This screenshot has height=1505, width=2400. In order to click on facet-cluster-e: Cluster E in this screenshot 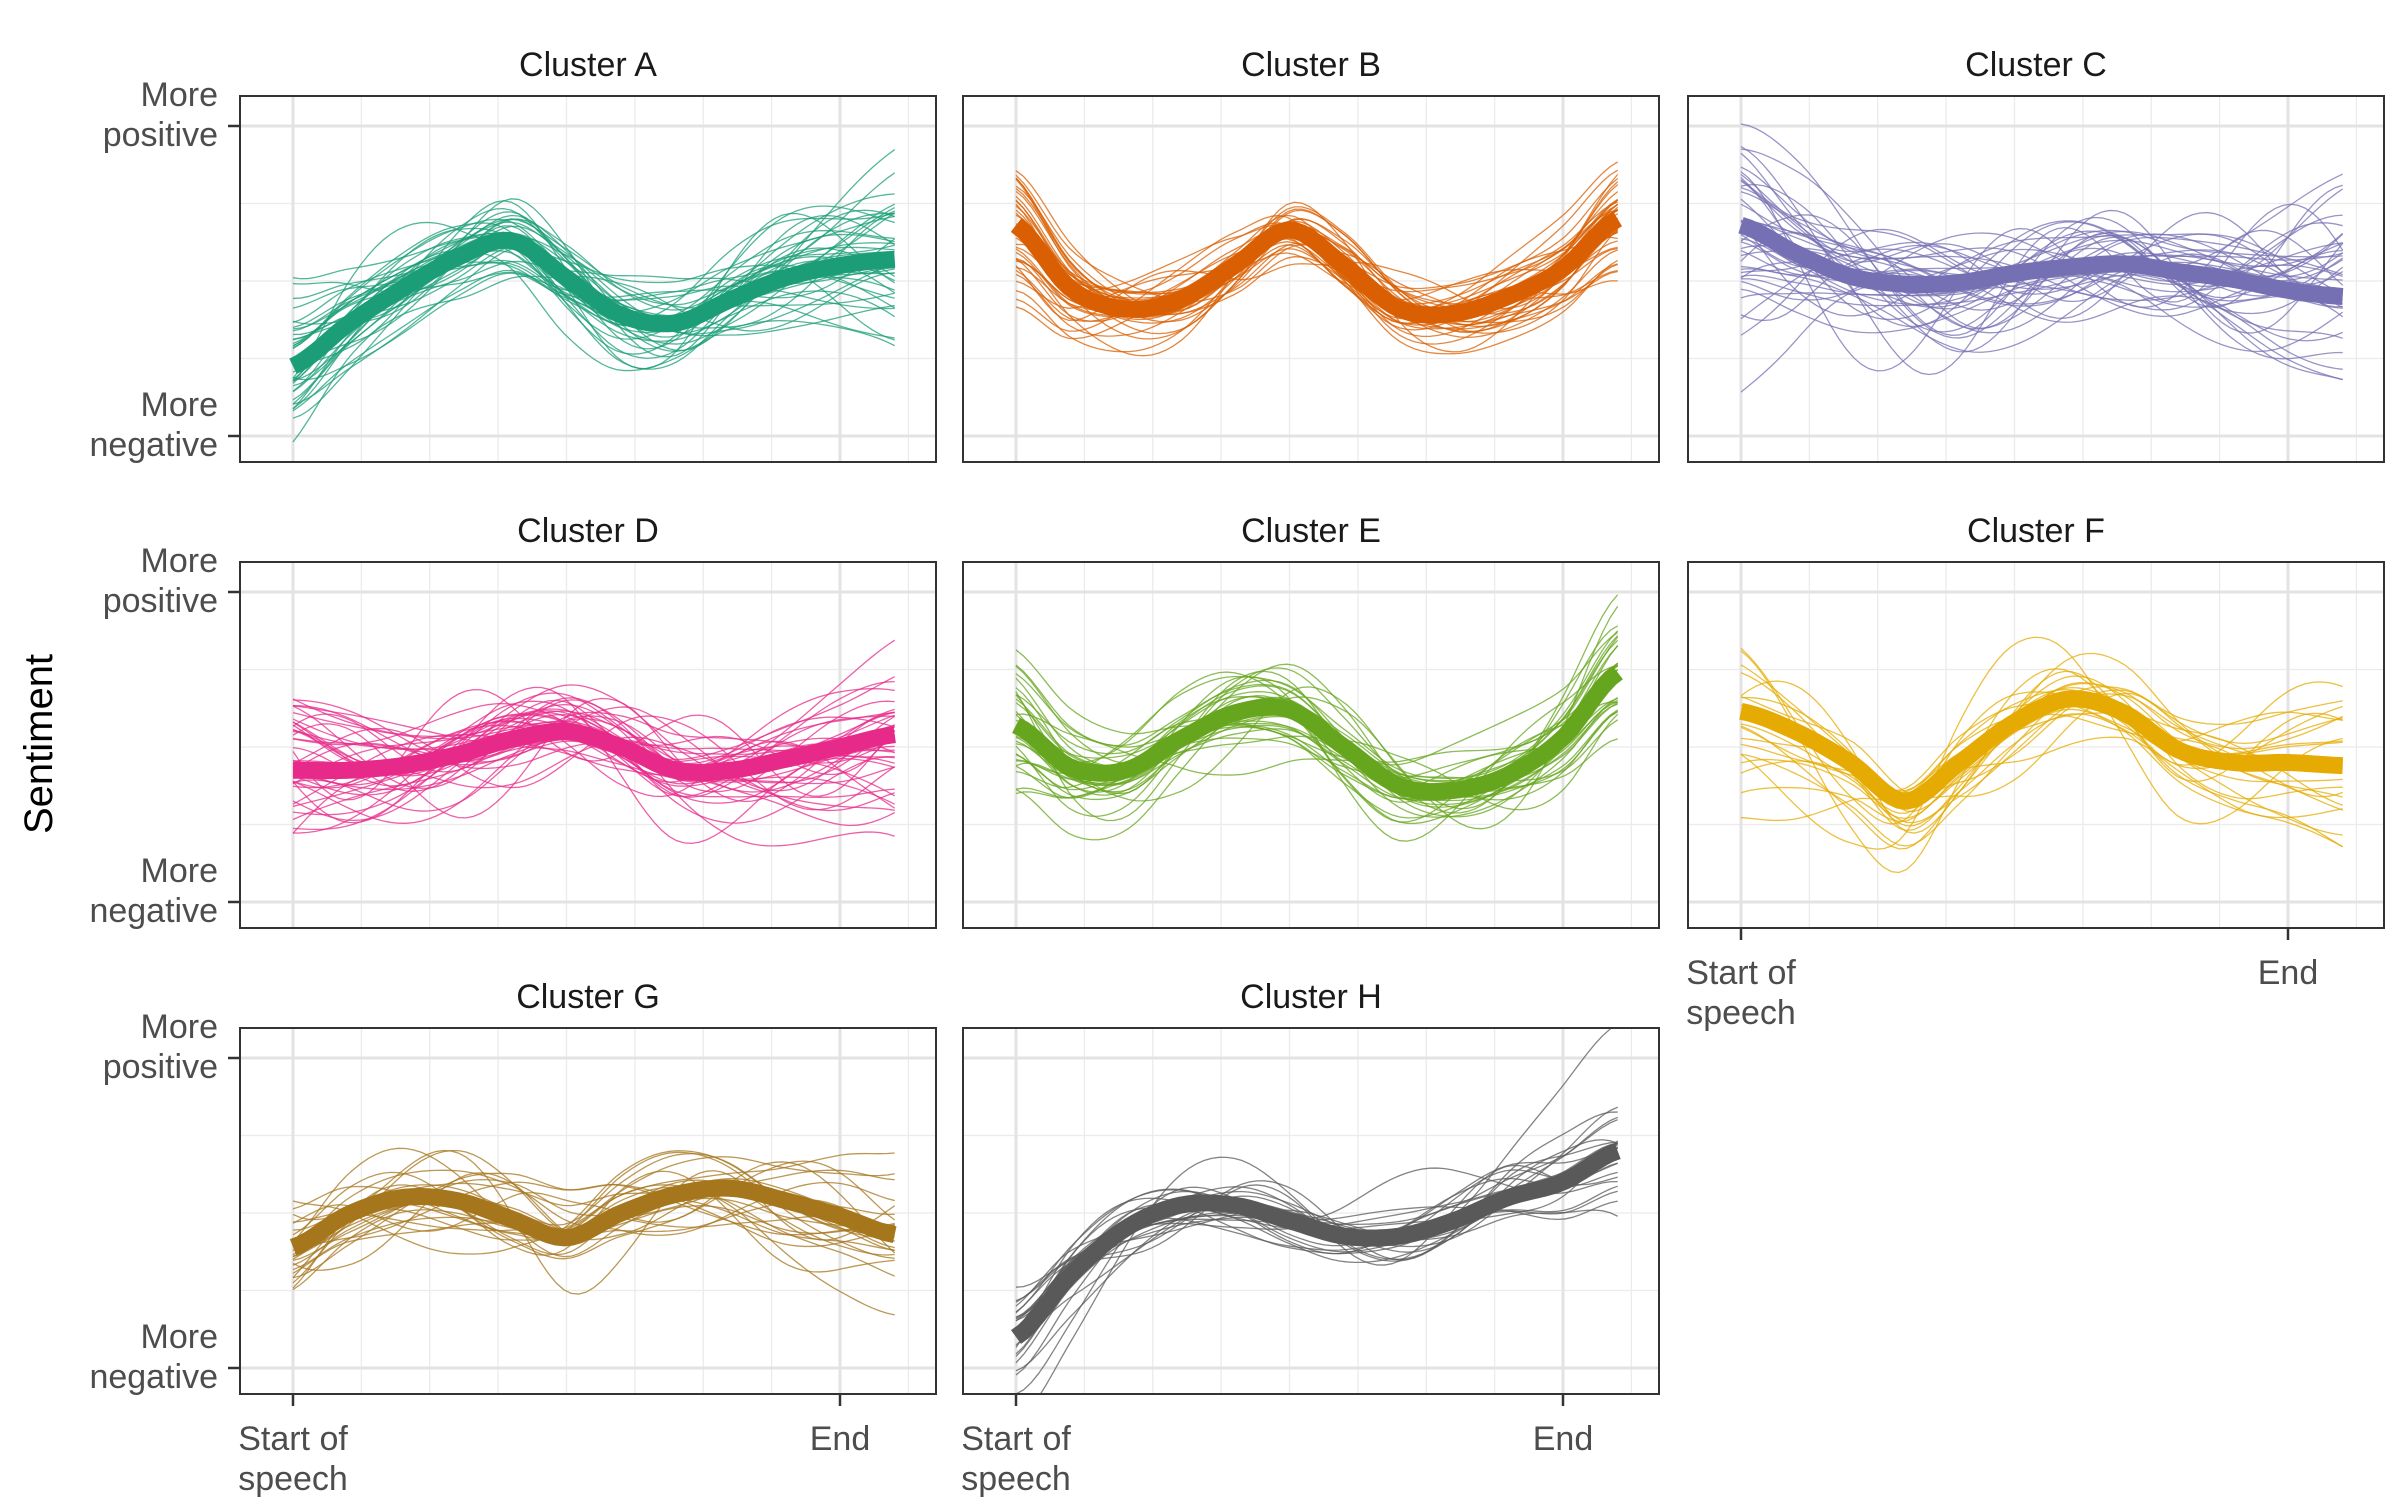, I will do `click(1311, 720)`.